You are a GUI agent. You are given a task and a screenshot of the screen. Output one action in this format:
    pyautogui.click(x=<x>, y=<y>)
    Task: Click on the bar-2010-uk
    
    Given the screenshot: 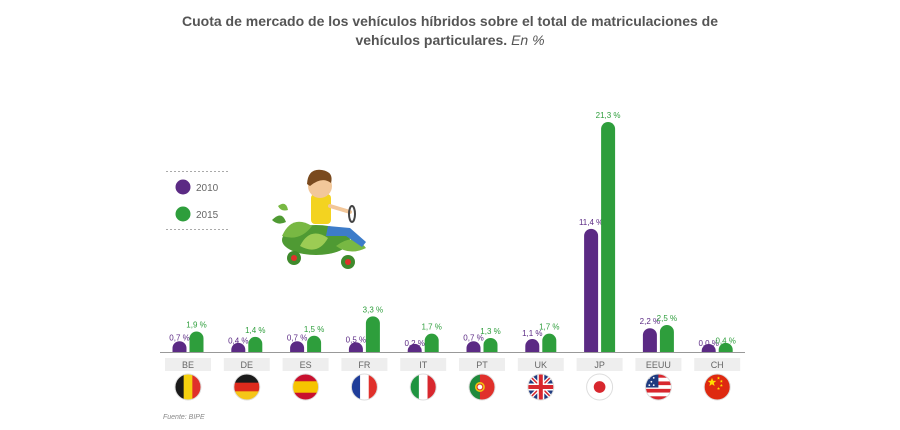 What is the action you would take?
    pyautogui.click(x=532, y=345)
    